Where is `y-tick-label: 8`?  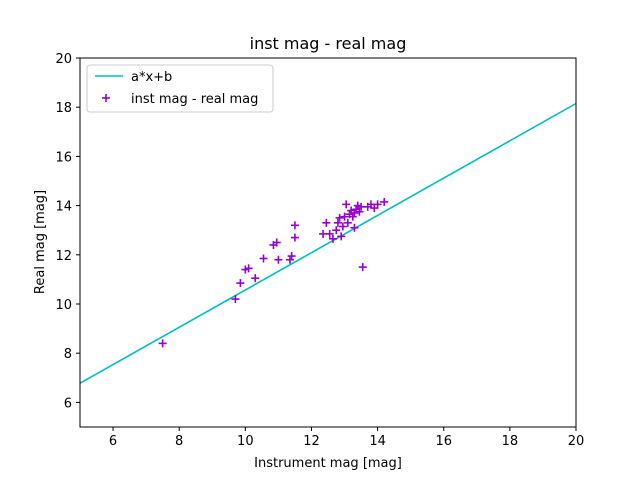 y-tick-label: 8 is located at coordinates (68, 354).